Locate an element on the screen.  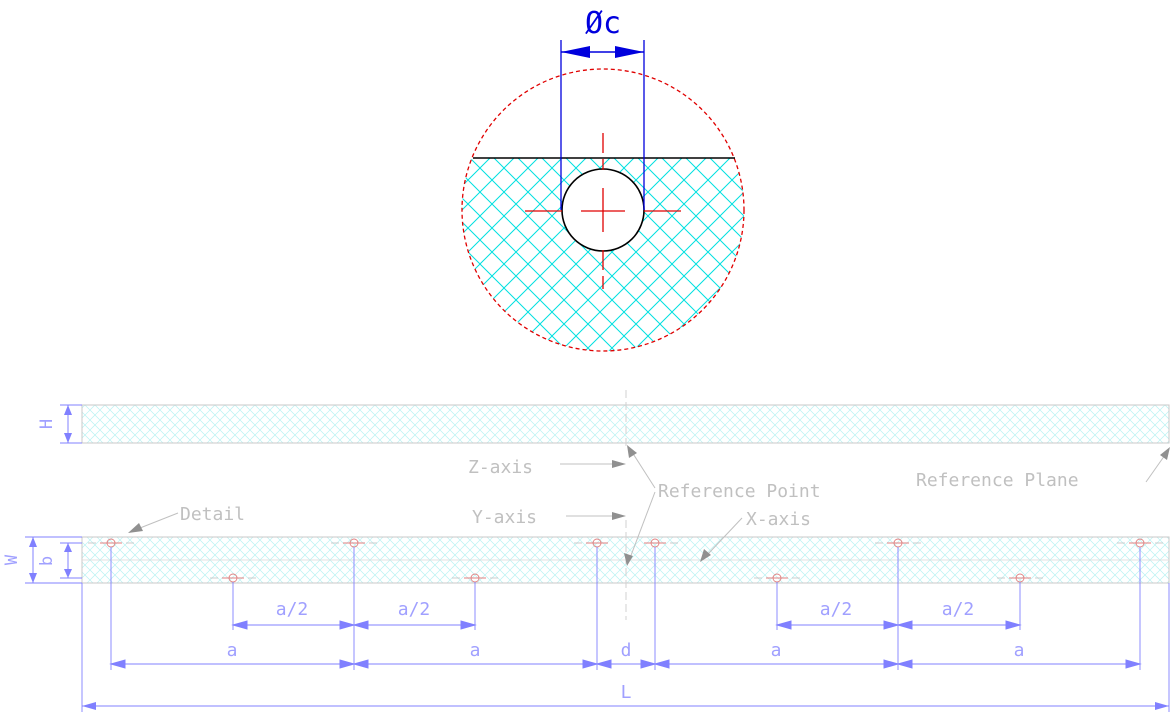
detail-markers-top is located at coordinates (625, 543).